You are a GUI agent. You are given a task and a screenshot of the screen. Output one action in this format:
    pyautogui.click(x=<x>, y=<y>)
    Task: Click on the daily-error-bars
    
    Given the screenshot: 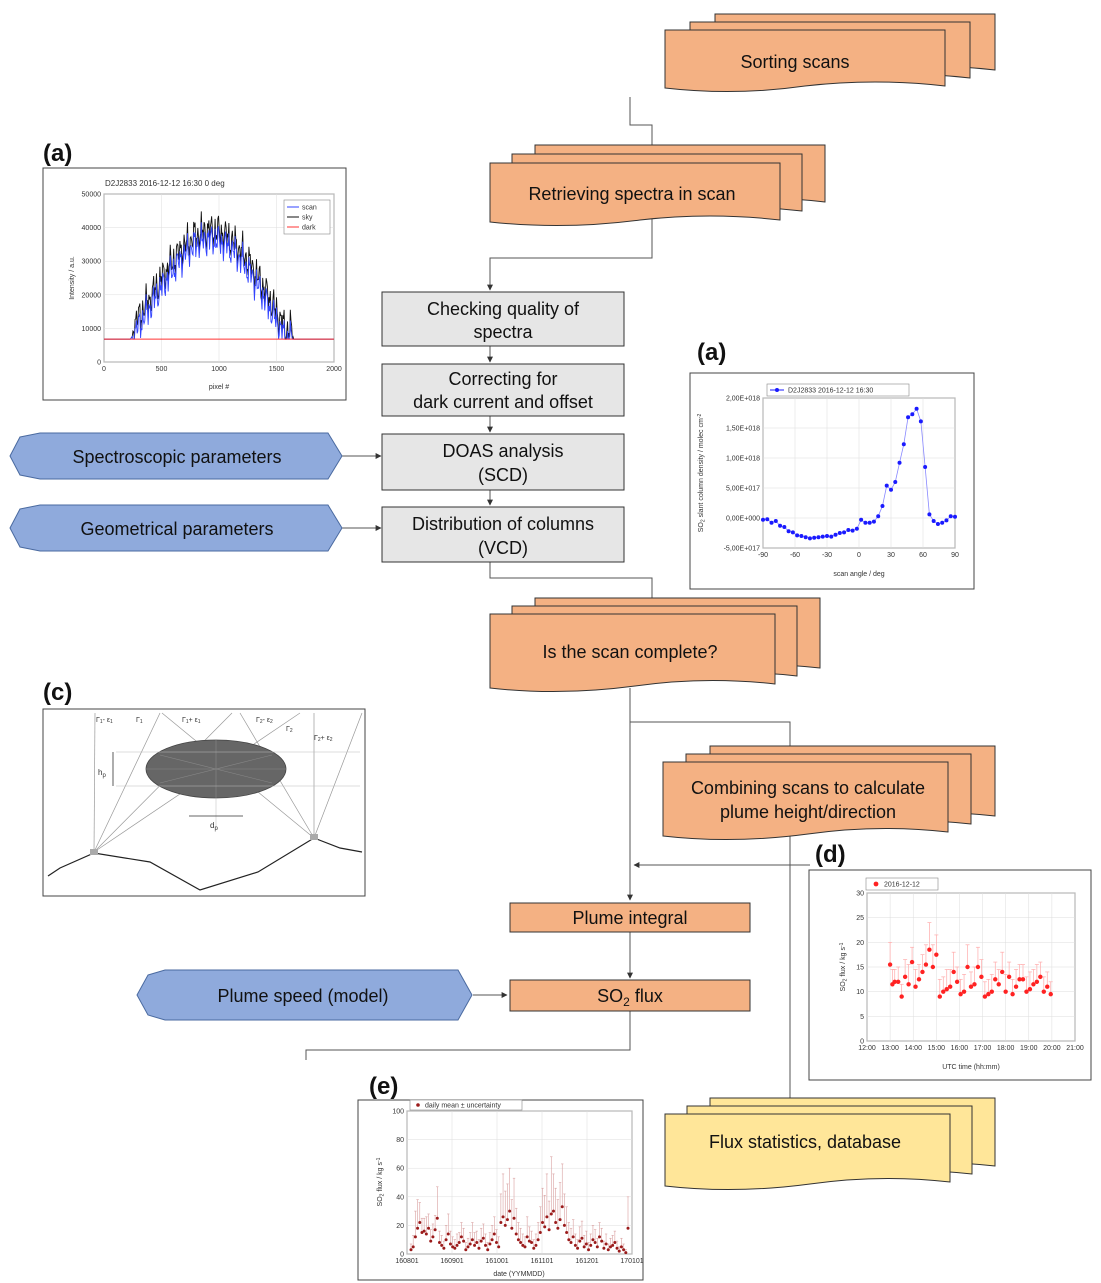 What is the action you would take?
    pyautogui.click(x=519, y=1204)
    